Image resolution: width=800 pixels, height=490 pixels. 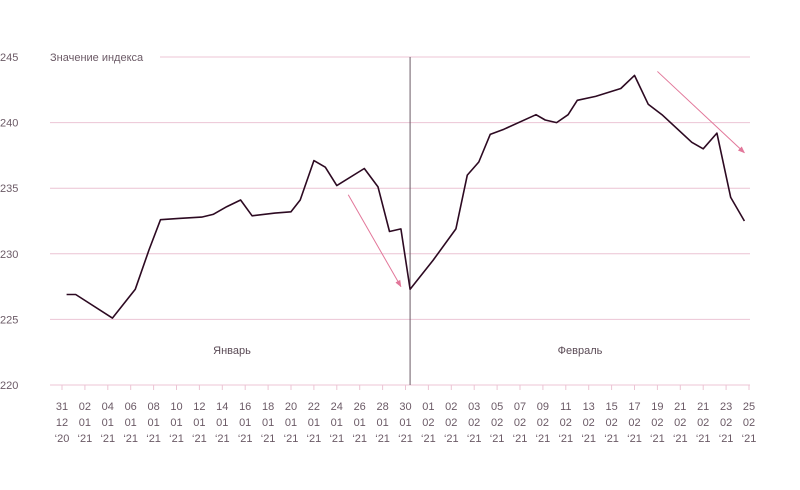 What do you see at coordinates (749, 407) in the screenshot?
I see `x-tick-label: 25` at bounding box center [749, 407].